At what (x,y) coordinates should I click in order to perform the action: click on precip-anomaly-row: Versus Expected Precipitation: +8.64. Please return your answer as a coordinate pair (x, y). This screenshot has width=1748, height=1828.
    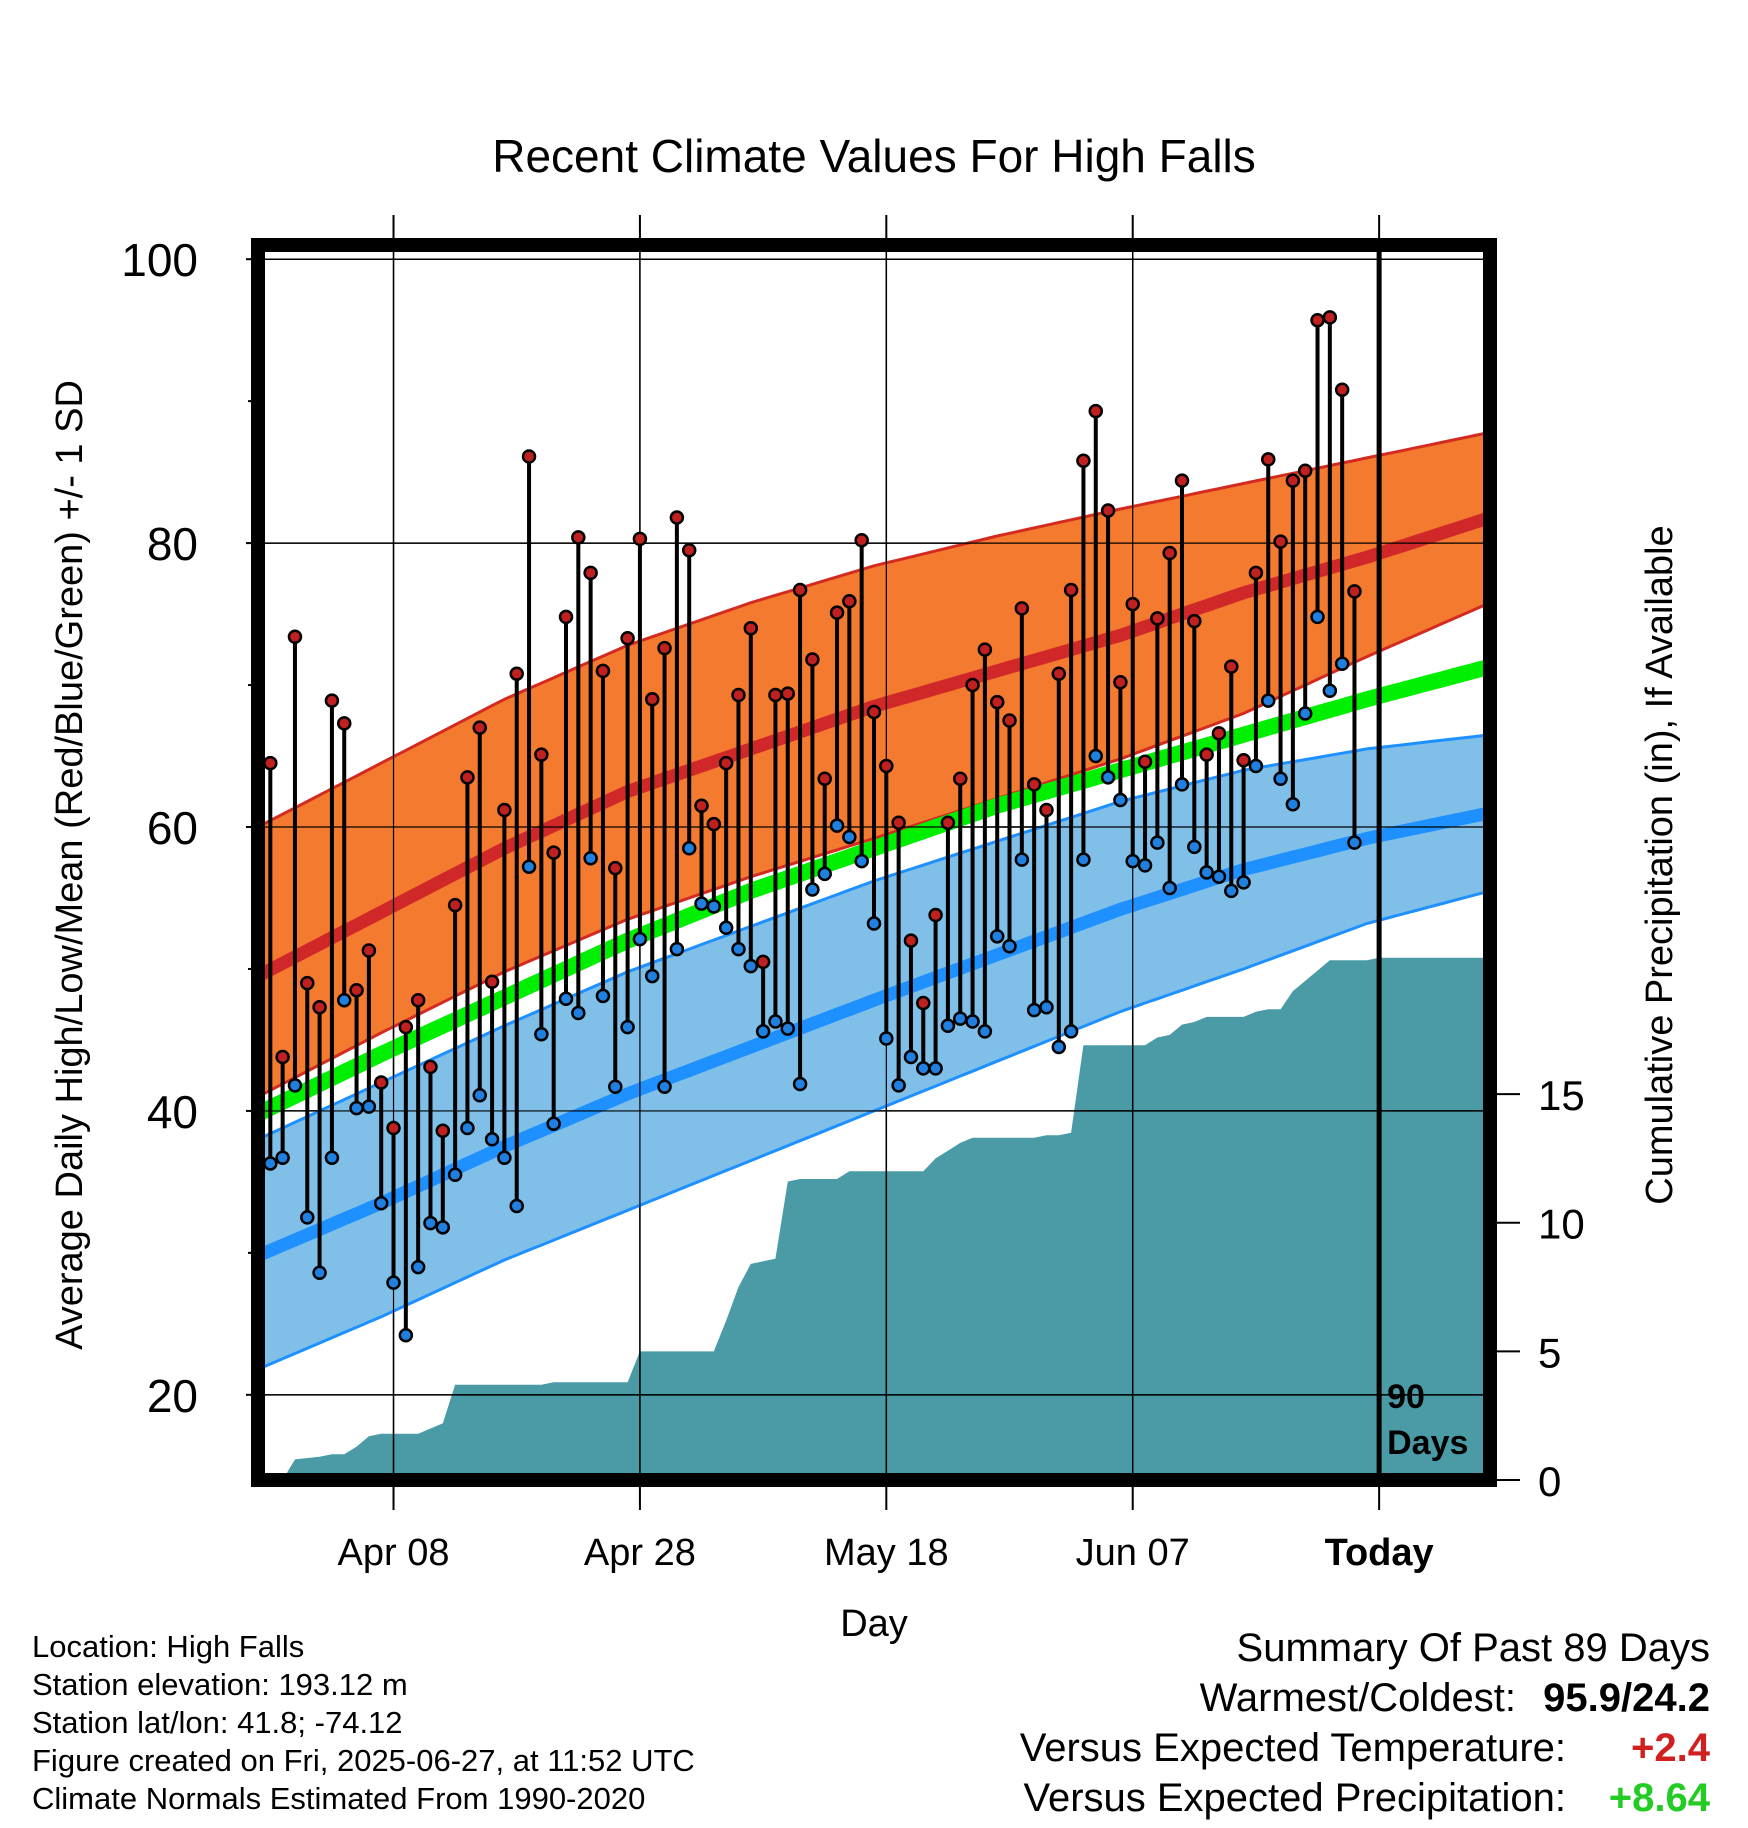
    Looking at the image, I should click on (1365, 1798).